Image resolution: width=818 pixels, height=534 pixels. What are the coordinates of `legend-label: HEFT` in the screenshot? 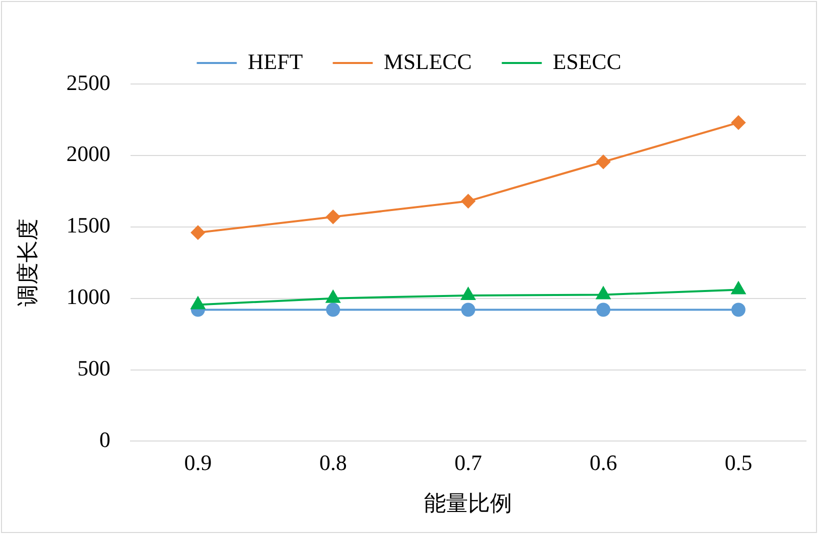 It's located at (276, 61).